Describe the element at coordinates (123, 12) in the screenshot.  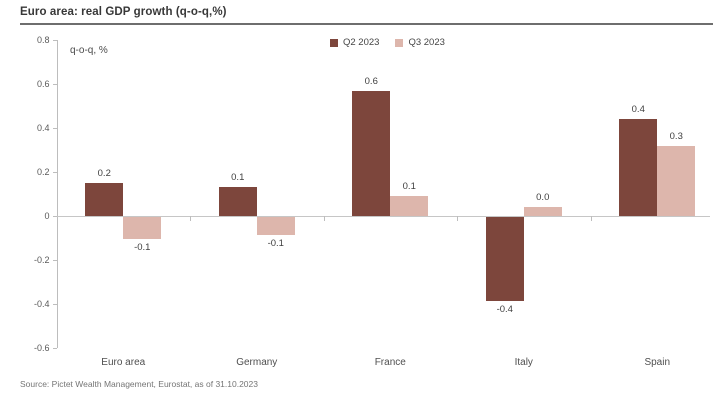
I see `chart-title: Euro area: real GDP growth (q-o-q,%)` at that location.